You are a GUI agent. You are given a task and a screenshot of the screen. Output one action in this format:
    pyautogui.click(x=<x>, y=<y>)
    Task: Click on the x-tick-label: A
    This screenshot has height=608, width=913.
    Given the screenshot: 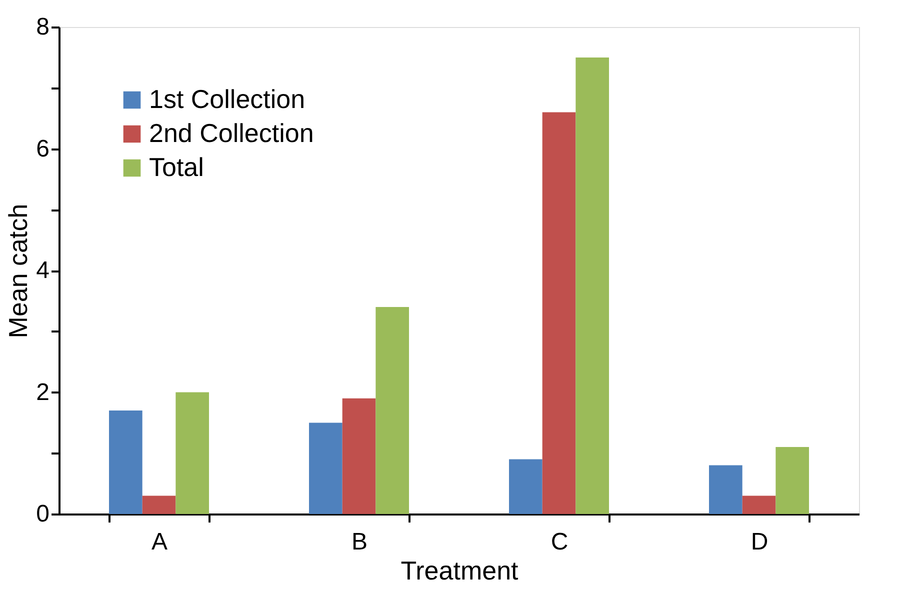 What is the action you would take?
    pyautogui.click(x=159, y=542)
    